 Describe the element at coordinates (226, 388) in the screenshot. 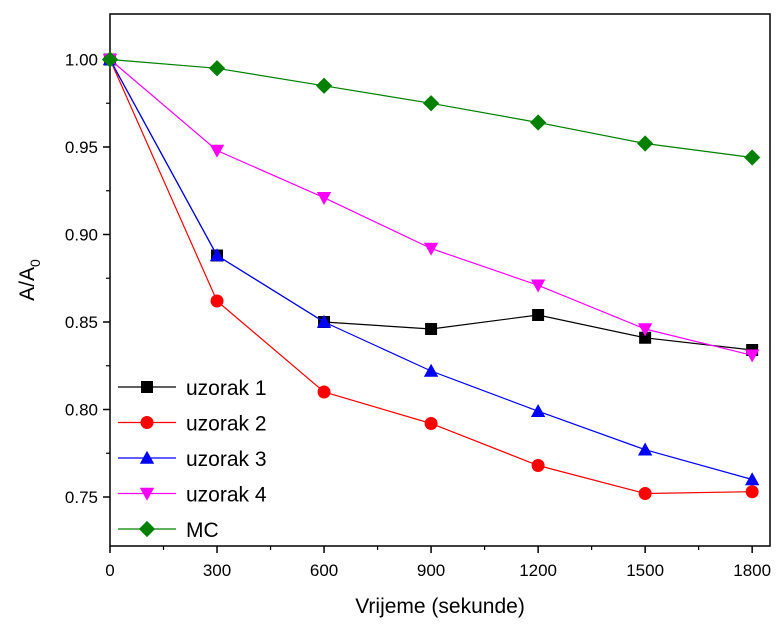

I see `legend-label: uzorak 1` at that location.